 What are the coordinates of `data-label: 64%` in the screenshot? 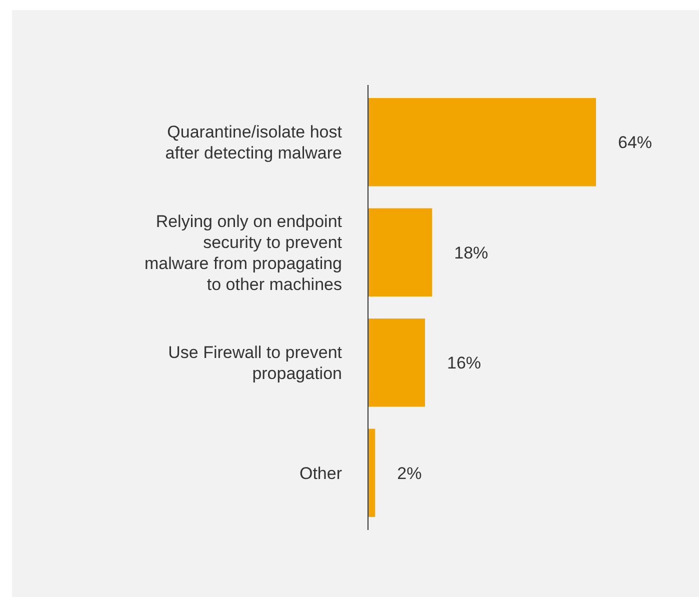 It's located at (635, 142).